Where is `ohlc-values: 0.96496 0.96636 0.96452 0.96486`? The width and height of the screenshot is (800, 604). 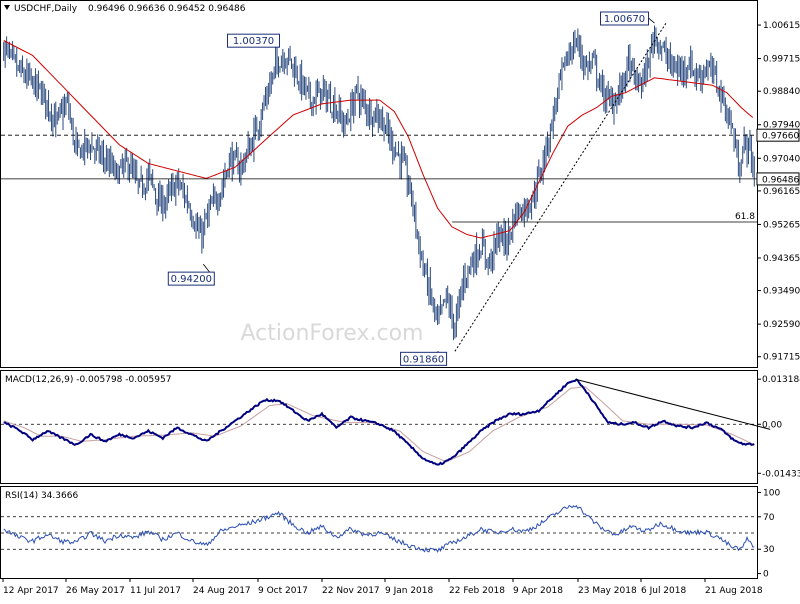 ohlc-values: 0.96496 0.96636 0.96452 0.96486 is located at coordinates (167, 9).